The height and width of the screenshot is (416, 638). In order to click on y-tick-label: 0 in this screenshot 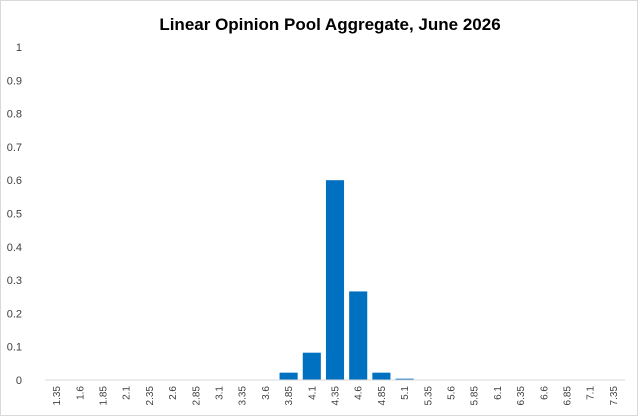, I will do `click(19, 381)`.